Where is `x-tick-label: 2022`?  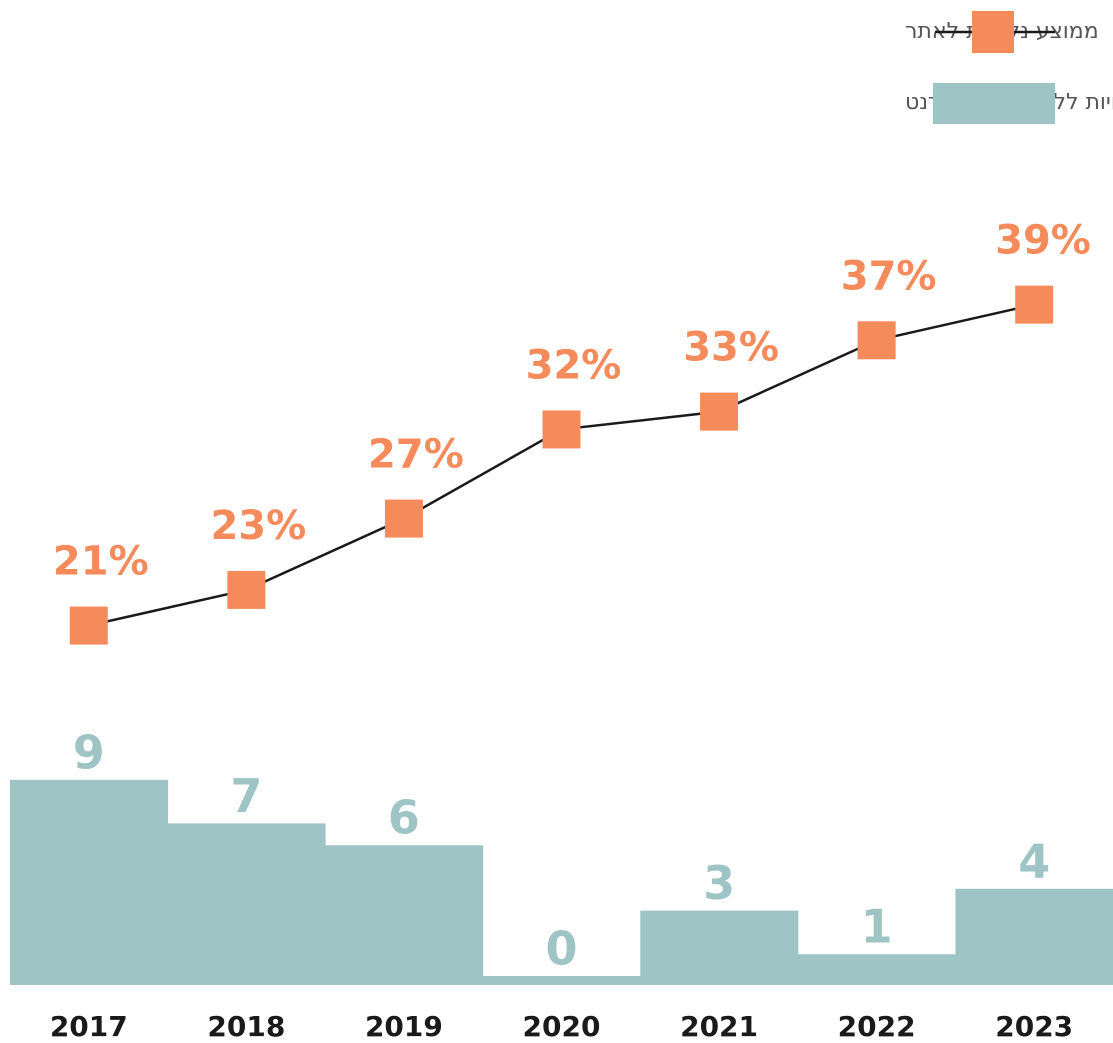
x-tick-label: 2022 is located at coordinates (877, 1026).